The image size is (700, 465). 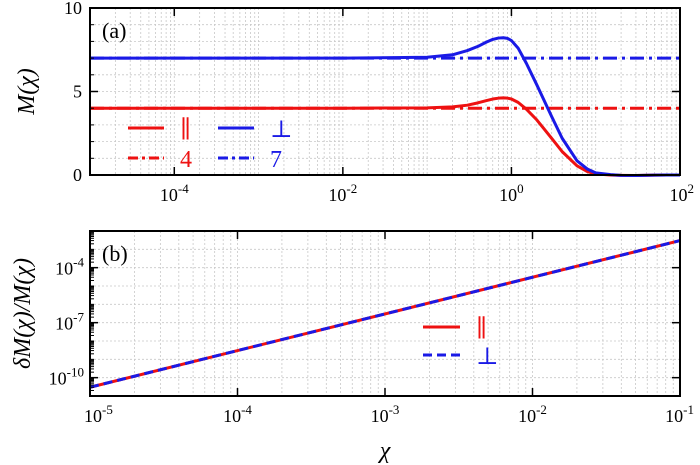 What do you see at coordinates (185, 130) in the screenshot?
I see `legend-label-1: ∥` at bounding box center [185, 130].